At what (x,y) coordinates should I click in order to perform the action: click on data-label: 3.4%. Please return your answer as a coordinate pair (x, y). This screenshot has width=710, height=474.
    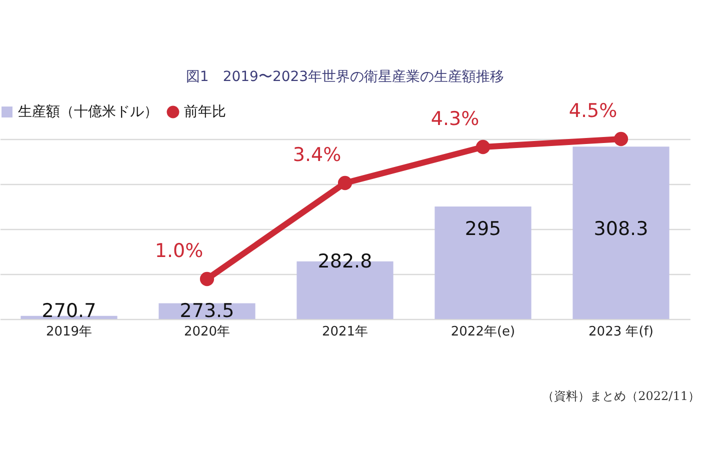
    Looking at the image, I should click on (317, 155).